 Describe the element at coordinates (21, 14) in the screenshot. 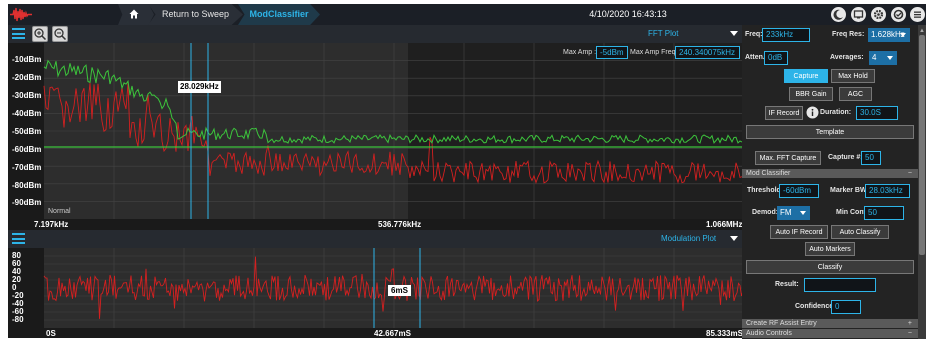

I see `logo-icon` at that location.